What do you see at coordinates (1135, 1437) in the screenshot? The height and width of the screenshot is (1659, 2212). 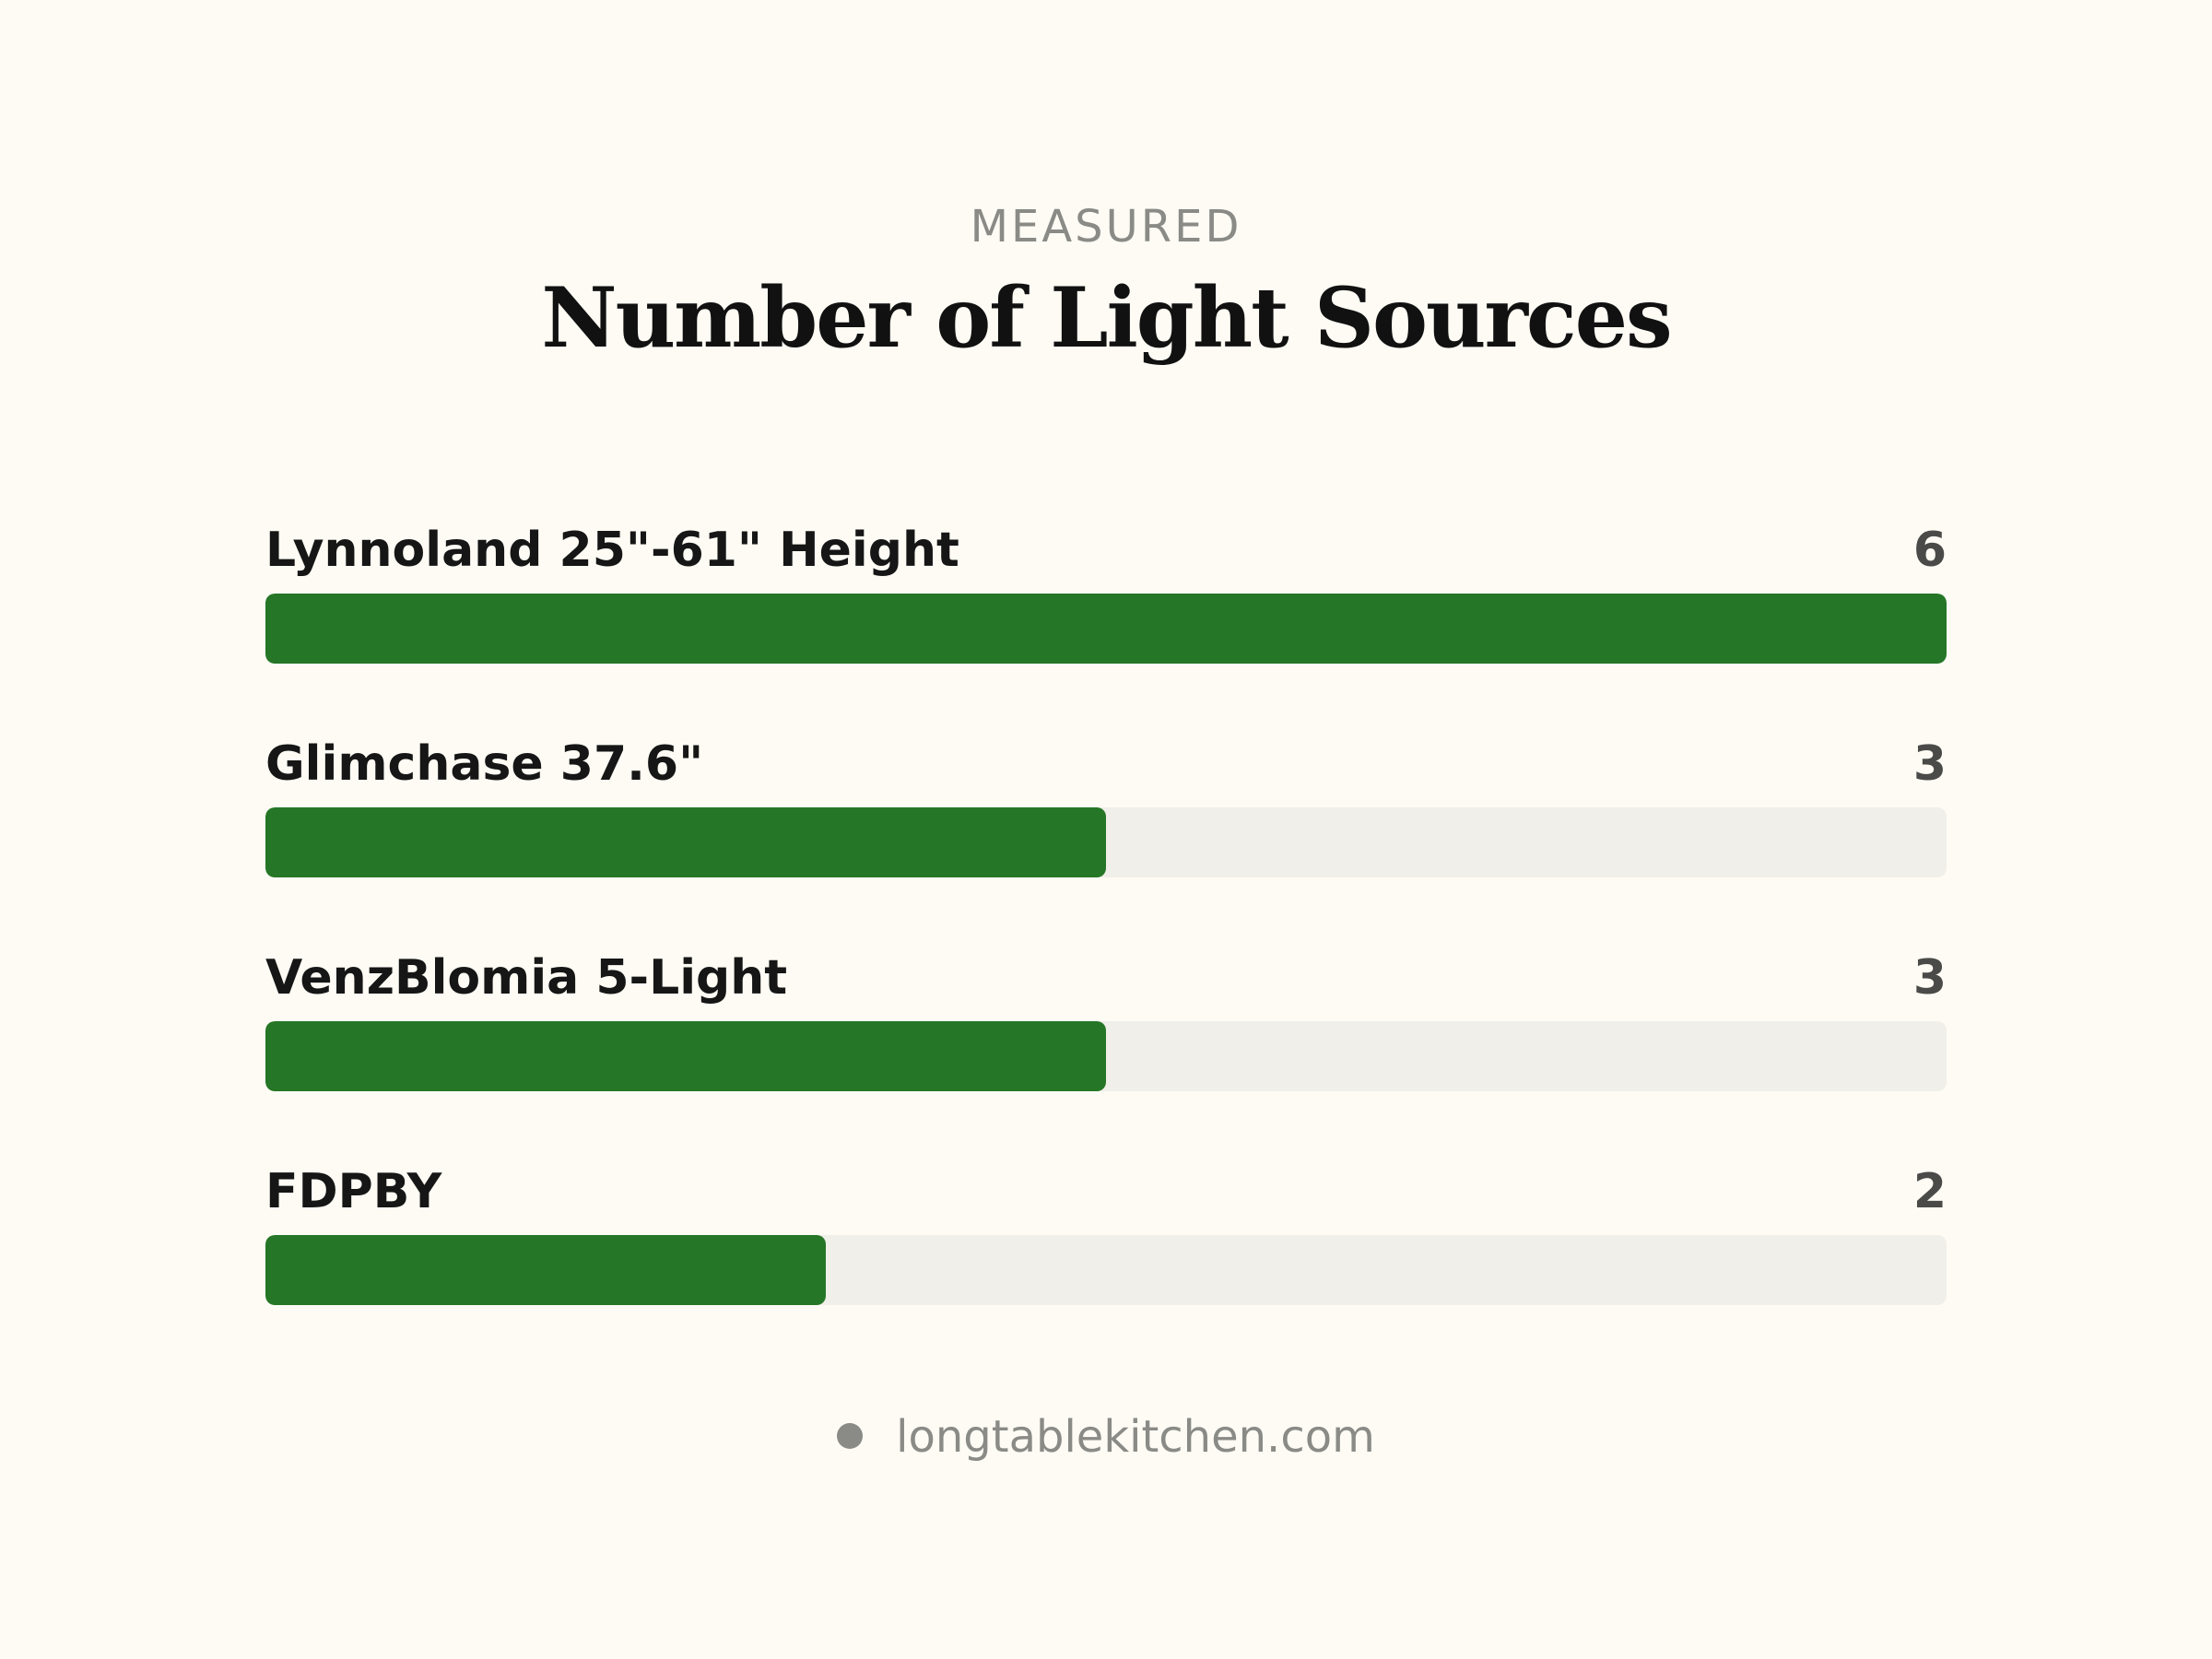 I see `source-text: longtablekitchen.com` at bounding box center [1135, 1437].